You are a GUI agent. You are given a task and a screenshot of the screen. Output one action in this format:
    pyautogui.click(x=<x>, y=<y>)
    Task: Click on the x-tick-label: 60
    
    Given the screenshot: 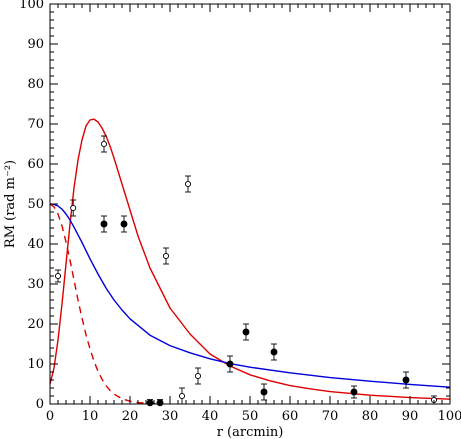 What is the action you would take?
    pyautogui.click(x=290, y=416)
    